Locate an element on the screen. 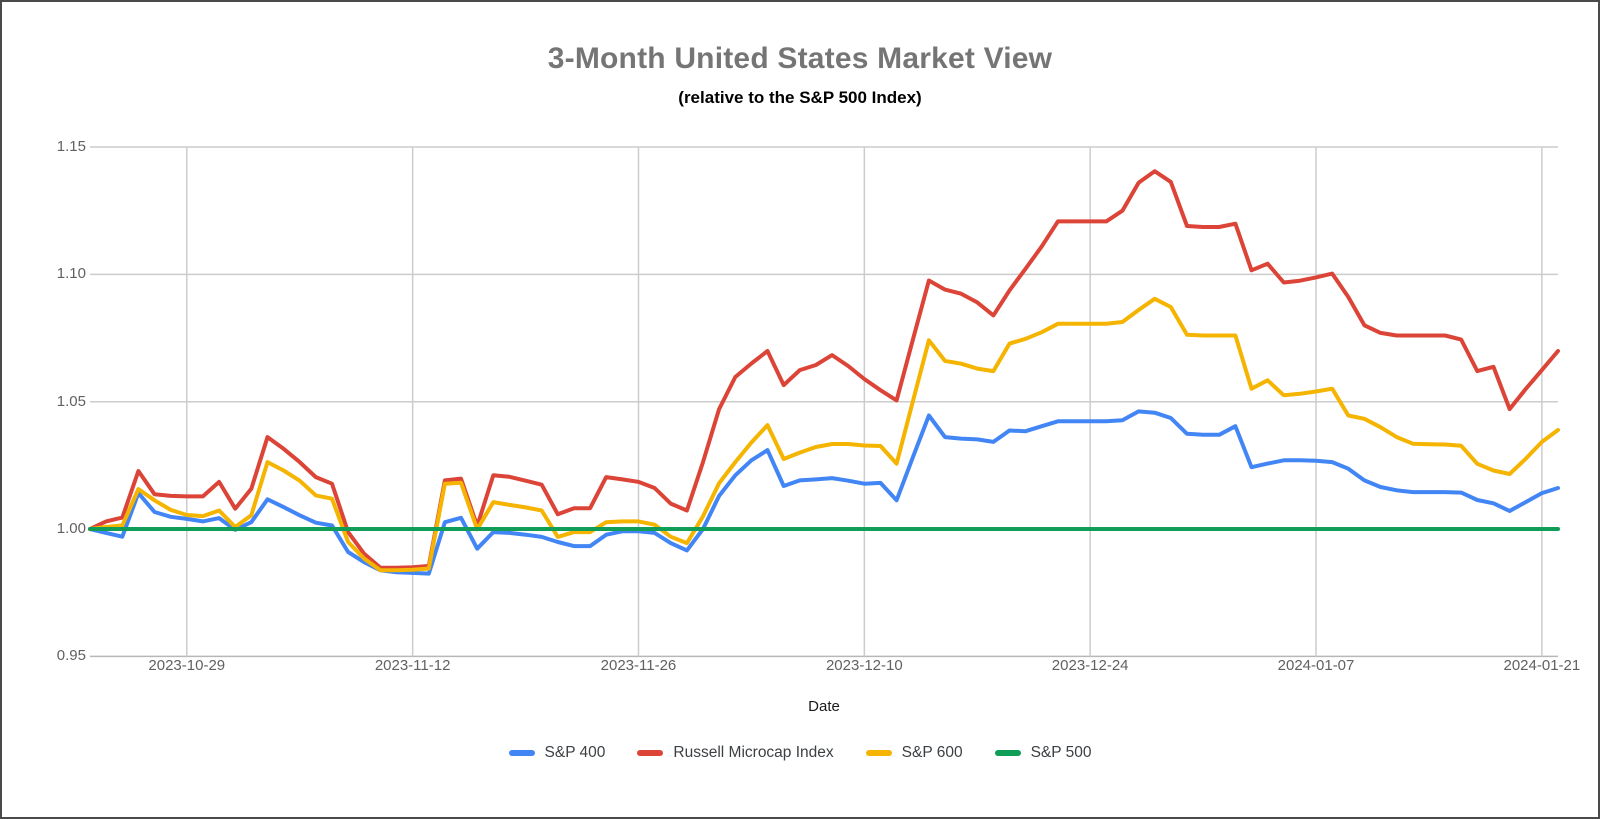 The height and width of the screenshot is (819, 1600). x-axis-tick-label: 2023-11-26 is located at coordinates (638, 665).